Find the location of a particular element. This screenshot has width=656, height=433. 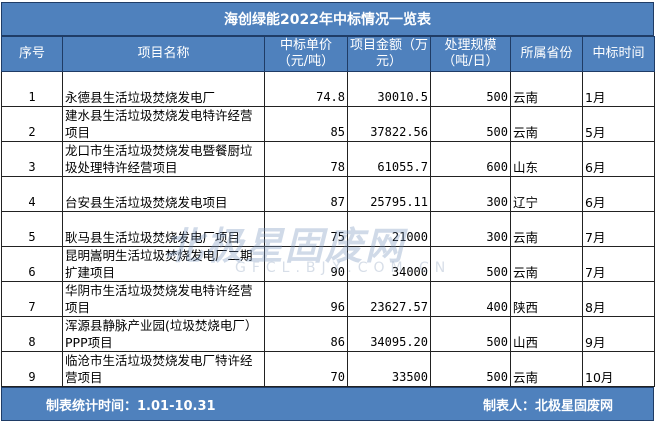

cell-price: 85 is located at coordinates (306, 124).